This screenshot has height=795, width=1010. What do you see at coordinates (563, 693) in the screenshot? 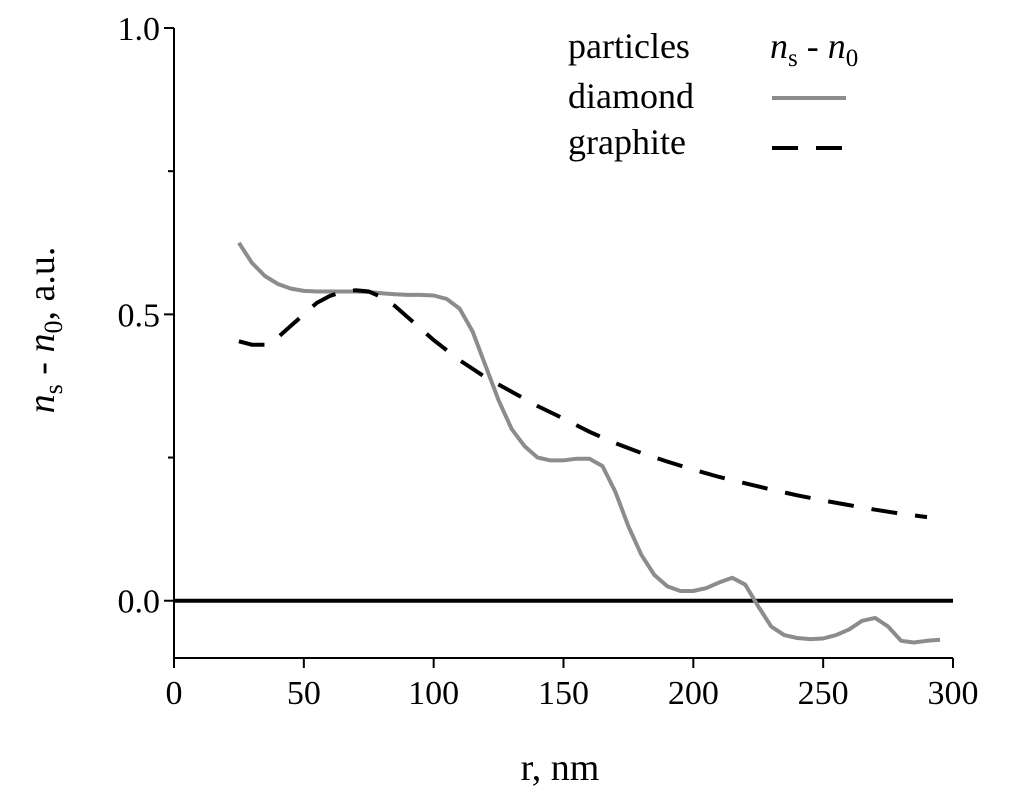
I see `x-tick-label: 150` at bounding box center [563, 693].